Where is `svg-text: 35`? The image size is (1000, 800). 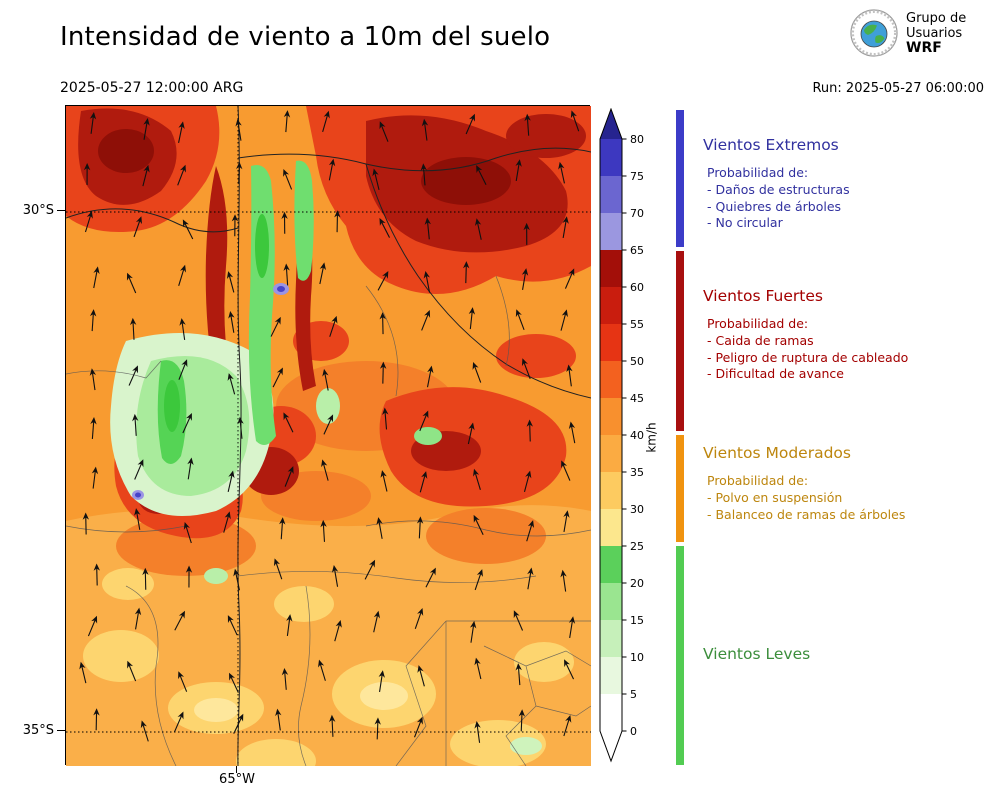
svg-text: 35 is located at coordinates (637, 472).